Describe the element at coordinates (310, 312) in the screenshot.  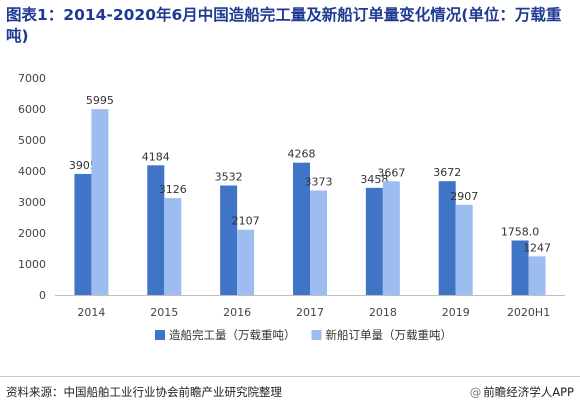
I see `x-tick-label: 2017` at that location.